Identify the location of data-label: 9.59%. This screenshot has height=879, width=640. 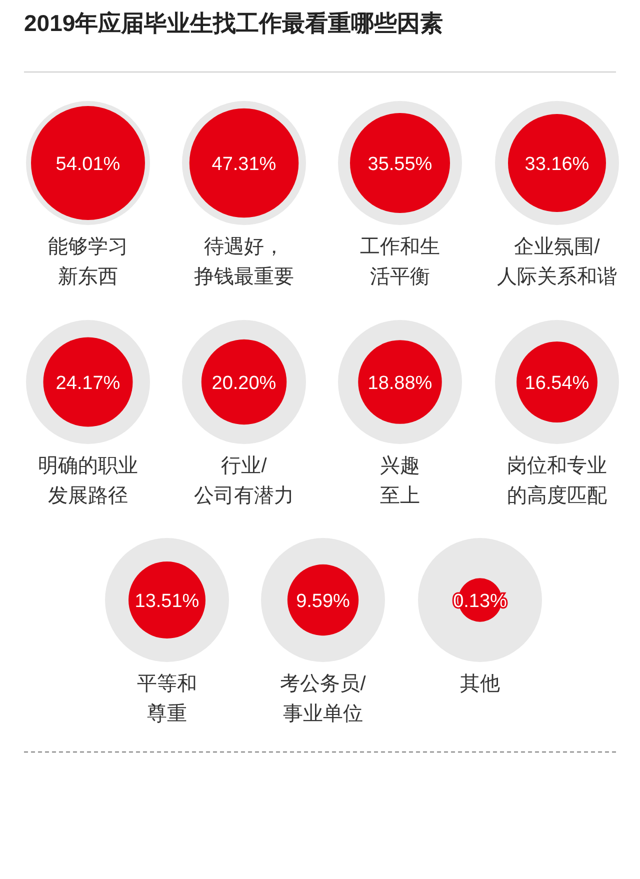
(323, 601).